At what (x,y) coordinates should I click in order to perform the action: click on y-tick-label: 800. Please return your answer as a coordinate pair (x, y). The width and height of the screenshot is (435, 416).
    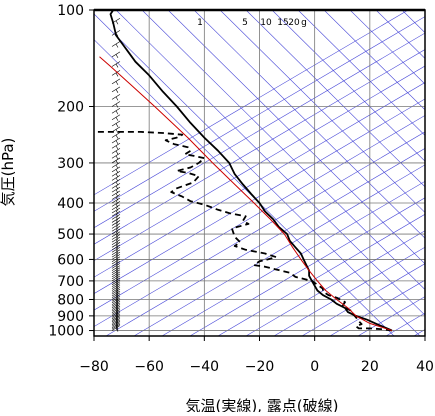
    Looking at the image, I should click on (70, 300).